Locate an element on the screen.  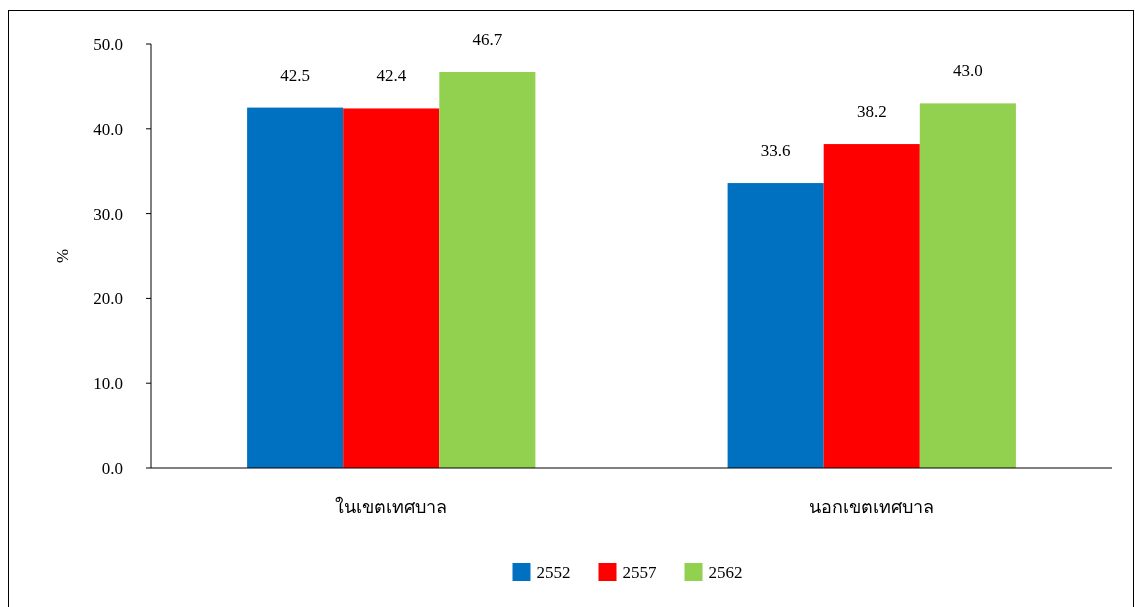
data-label: 38.2 is located at coordinates (871, 112).